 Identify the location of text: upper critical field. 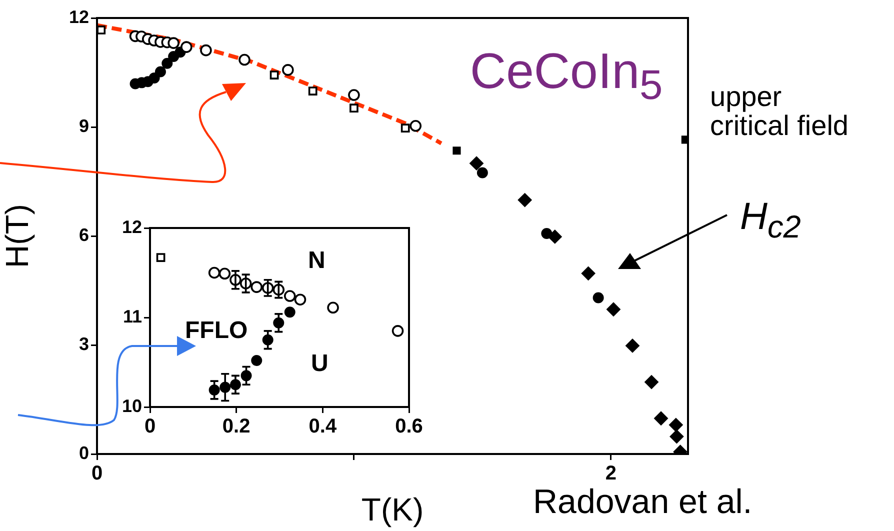
(779, 111).